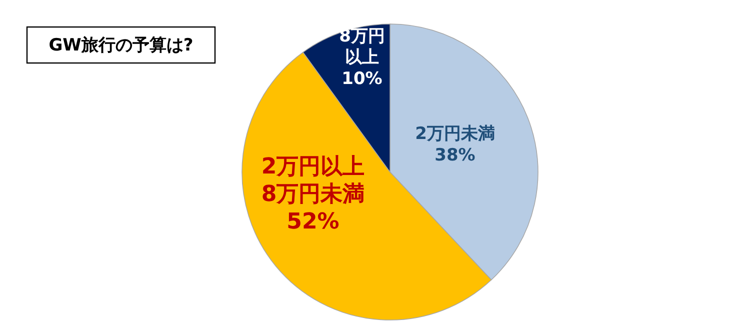 The image size is (729, 325). I want to click on data-label: 52%, so click(313, 222).